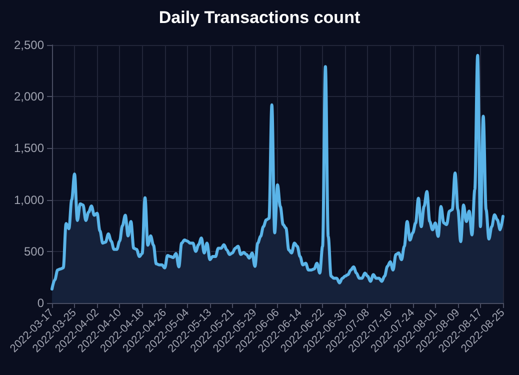 The height and width of the screenshot is (375, 519). What do you see at coordinates (259, 17) in the screenshot?
I see `chart-title: Daily Transactions count` at bounding box center [259, 17].